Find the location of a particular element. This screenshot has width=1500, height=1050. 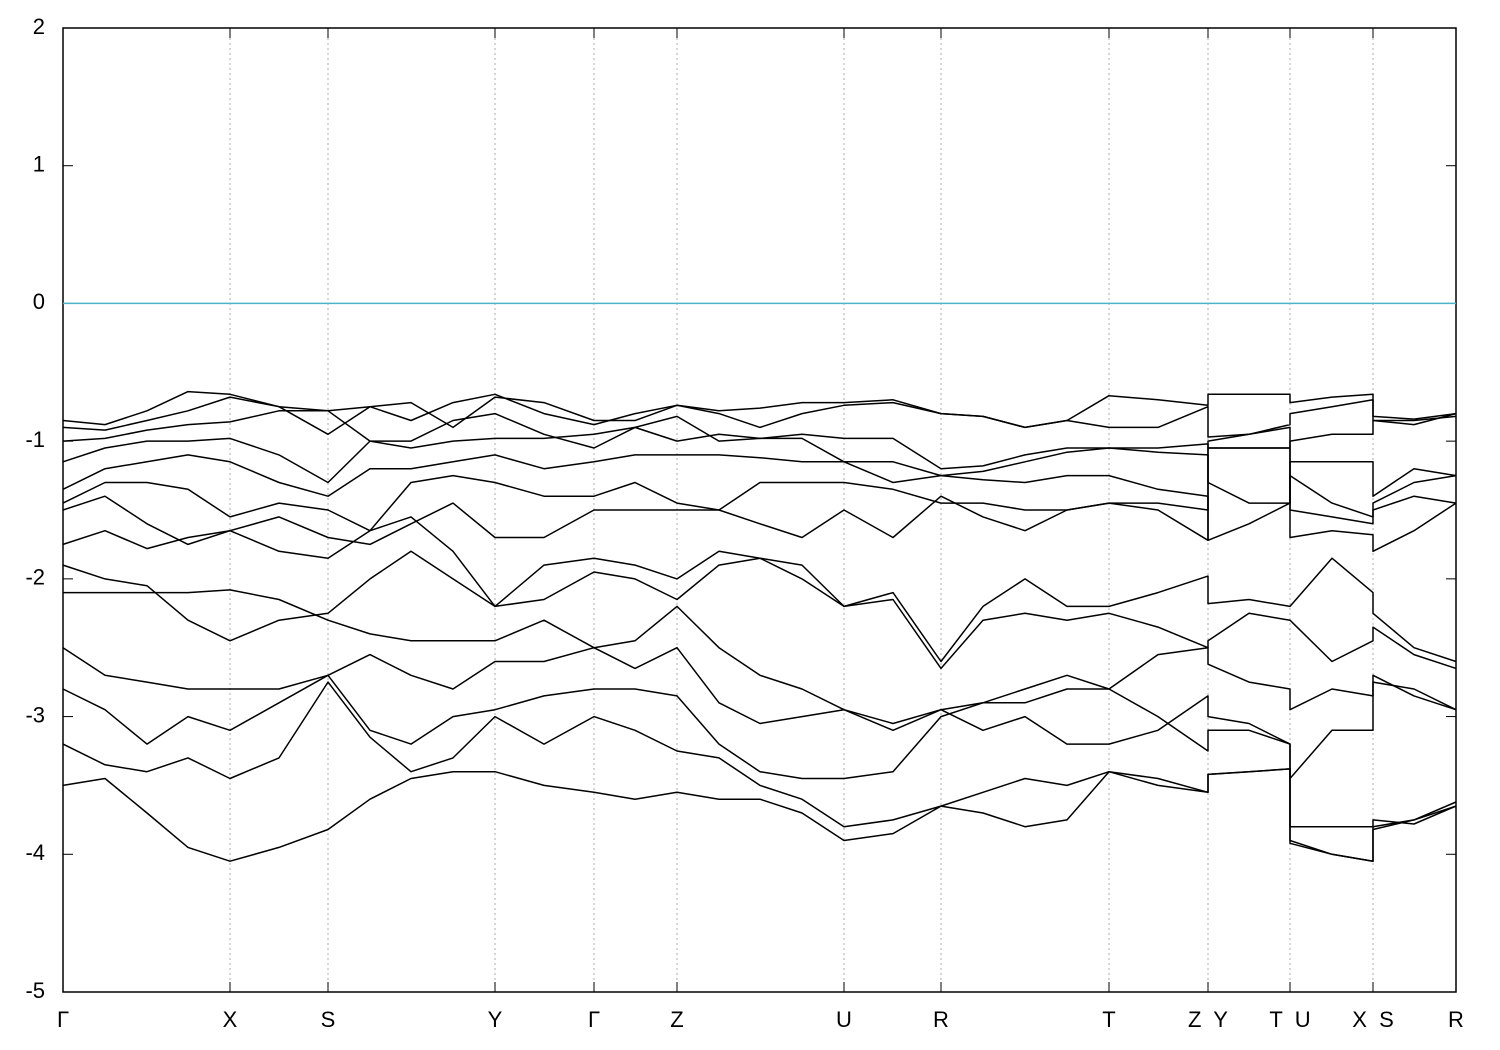

y-tick-label: -2 is located at coordinates (35, 577).